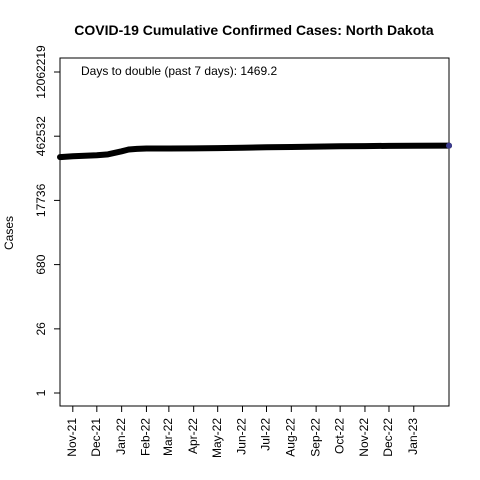  What do you see at coordinates (413, 436) in the screenshot?
I see `x-tick-label: Jan-23` at bounding box center [413, 436].